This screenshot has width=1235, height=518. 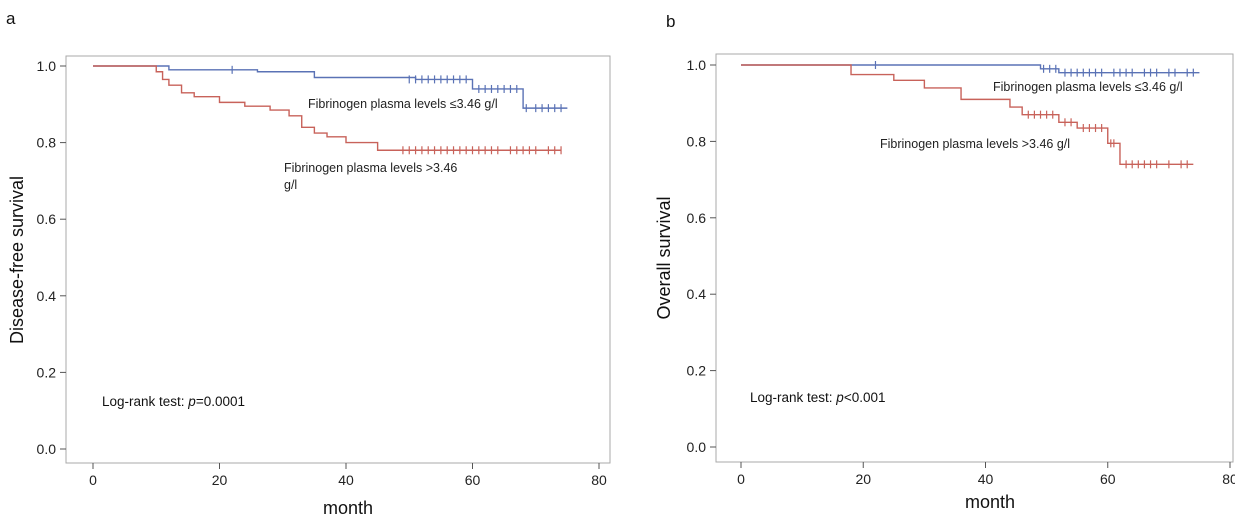 I want to click on y-axis-title-a: Disease-free survival, so click(x=17, y=260).